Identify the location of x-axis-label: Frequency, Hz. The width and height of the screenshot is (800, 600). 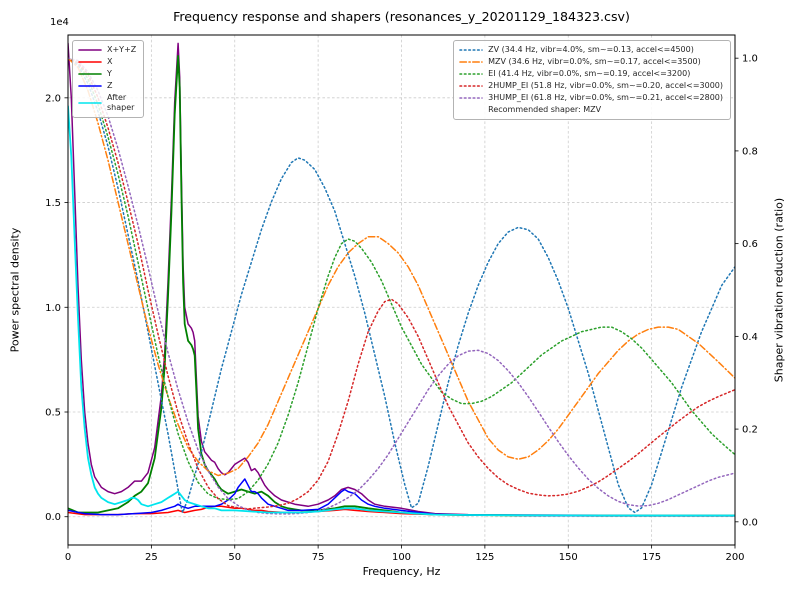
(401, 571).